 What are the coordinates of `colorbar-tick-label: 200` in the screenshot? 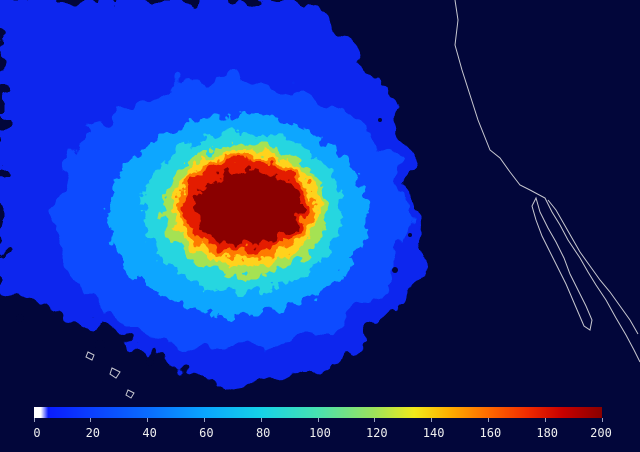 It's located at (601, 433).